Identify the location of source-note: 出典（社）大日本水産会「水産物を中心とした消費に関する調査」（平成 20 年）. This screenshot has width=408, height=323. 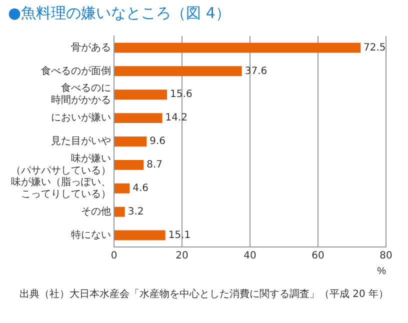
(204, 294).